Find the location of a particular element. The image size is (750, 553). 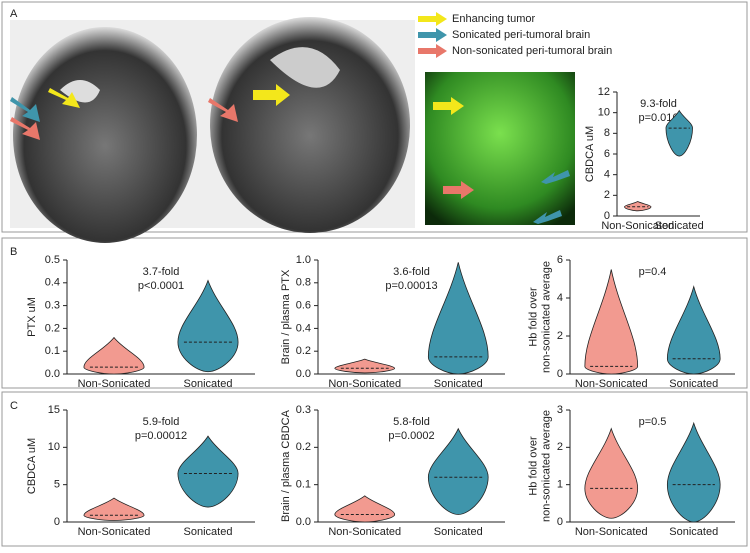

legend-label: Non-sonicated peri-tumoral brain is located at coordinates (532, 51).